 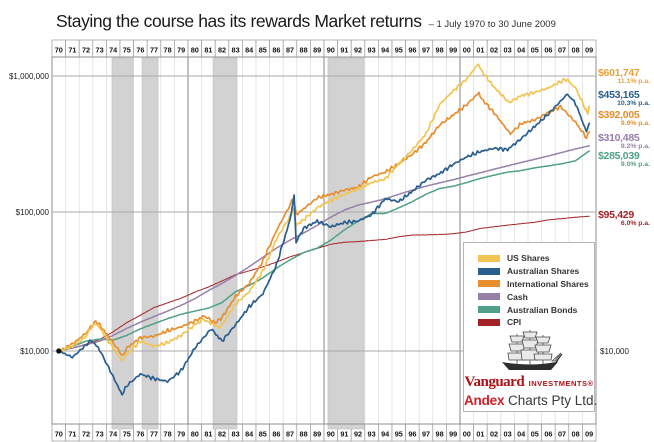 I want to click on legend-label: CPI, so click(x=514, y=322).